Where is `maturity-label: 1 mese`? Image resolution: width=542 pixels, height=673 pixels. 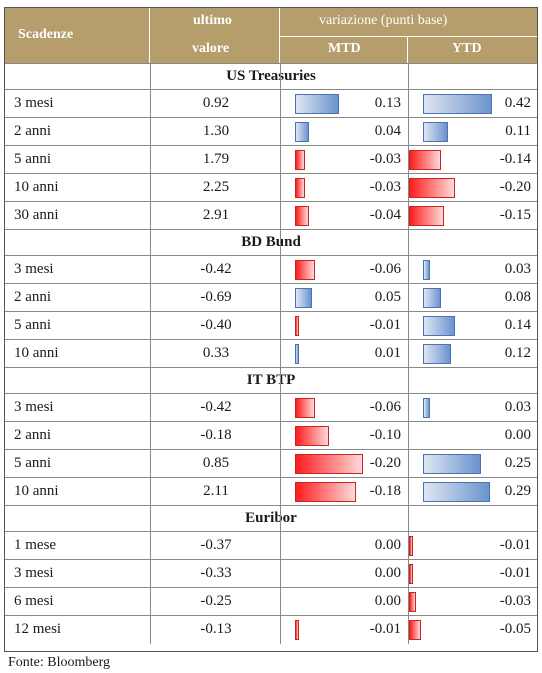 maturity-label: 1 mese is located at coordinates (35, 545).